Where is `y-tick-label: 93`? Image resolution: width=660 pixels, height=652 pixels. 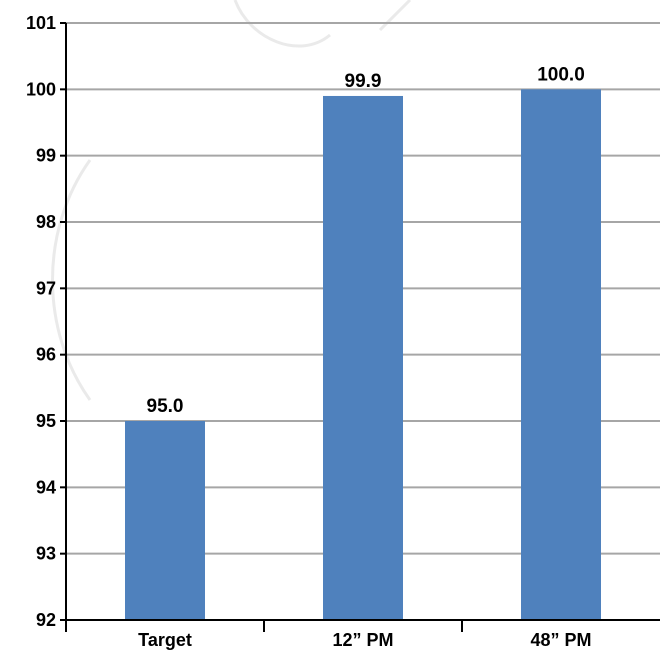 y-tick-label: 93 is located at coordinates (46, 554).